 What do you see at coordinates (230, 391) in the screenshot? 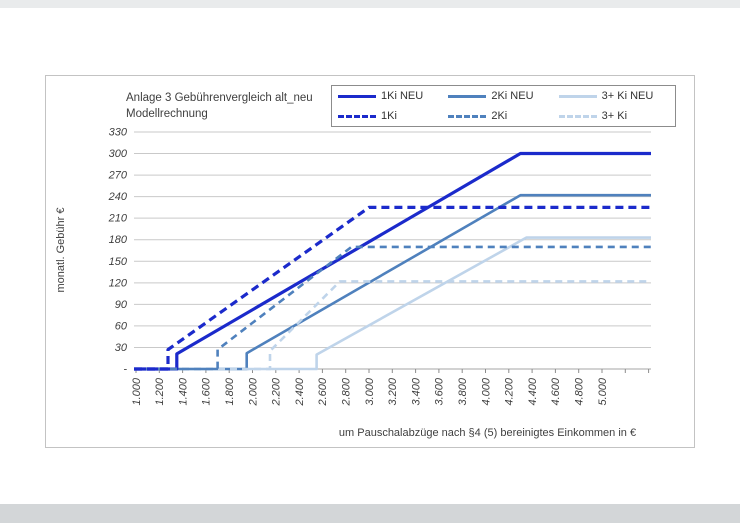
I see `x-tick-label: 1.800` at bounding box center [230, 391].